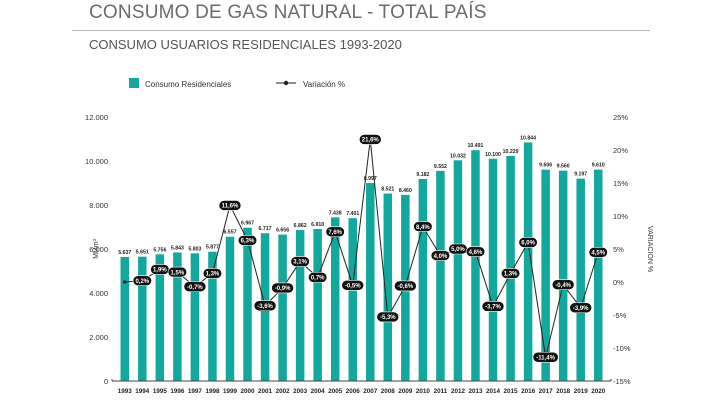 This screenshot has width=711, height=400. What do you see at coordinates (441, 391) in the screenshot?
I see `x-tick-label: 2011` at bounding box center [441, 391].